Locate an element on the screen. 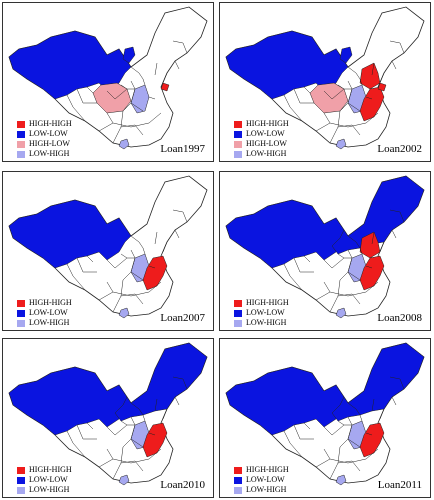 Image resolution: width=434 pixels, height=500 pixels. region-coast-highhigh is located at coordinates (155, 440).